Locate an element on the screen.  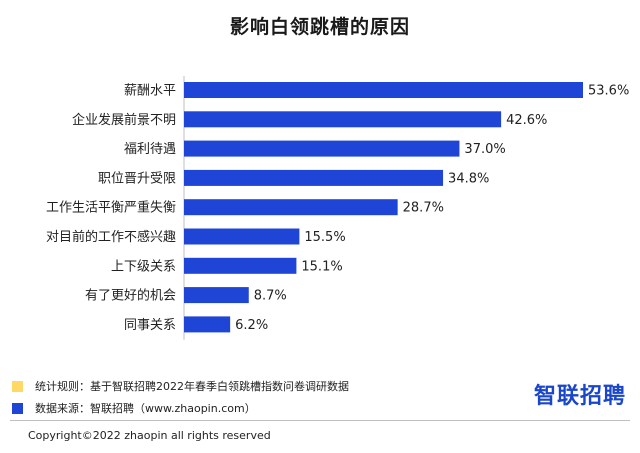
value-label: 6.2% is located at coordinates (251, 325).